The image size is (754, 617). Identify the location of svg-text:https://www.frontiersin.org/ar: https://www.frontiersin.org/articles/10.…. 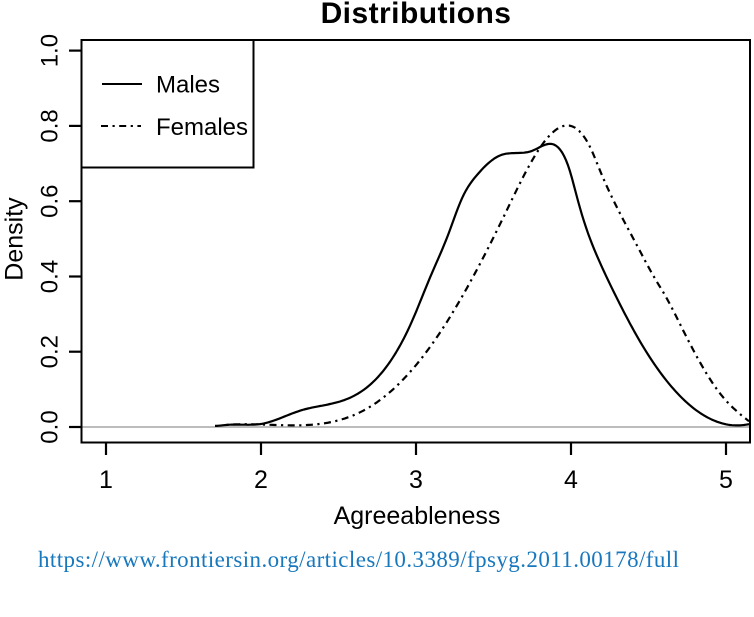
(358, 559).